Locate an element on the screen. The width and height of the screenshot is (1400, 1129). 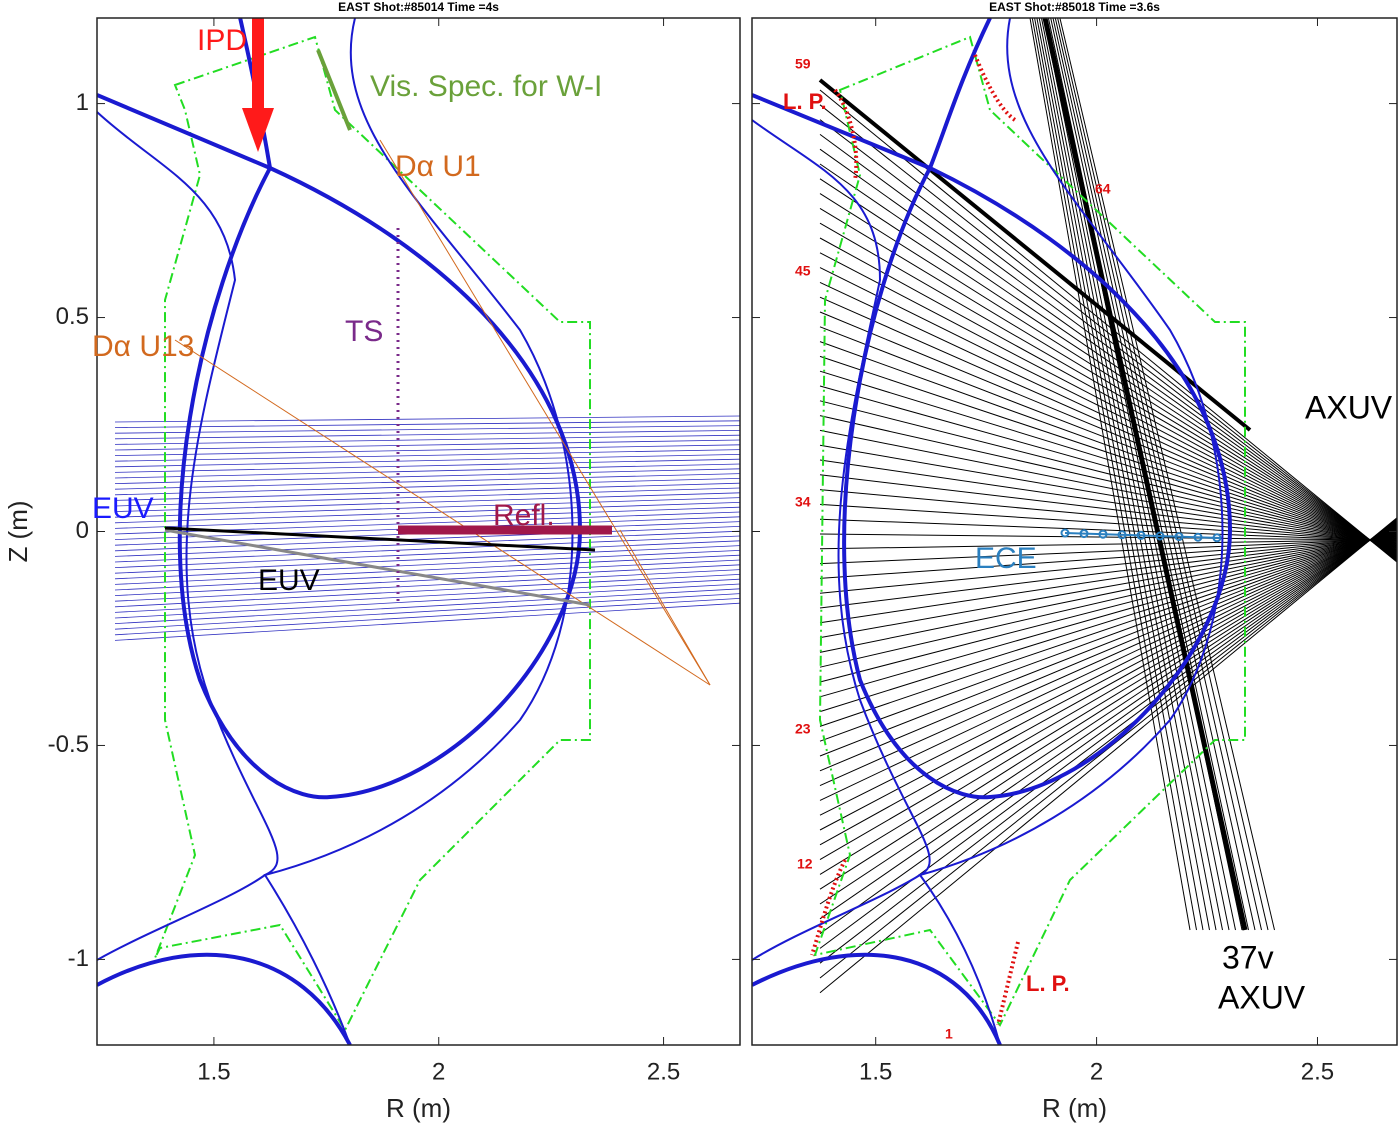
y-tick-label: 1 is located at coordinates (82, 102).